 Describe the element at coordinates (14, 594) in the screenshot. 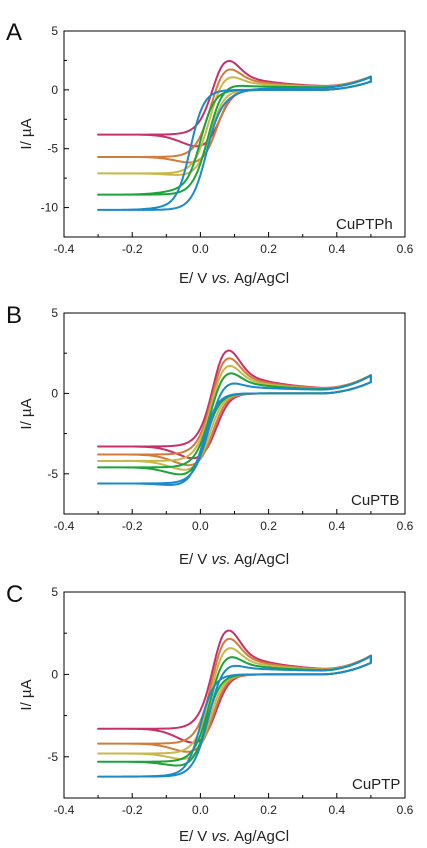

I see `panel-c-letter: C` at that location.